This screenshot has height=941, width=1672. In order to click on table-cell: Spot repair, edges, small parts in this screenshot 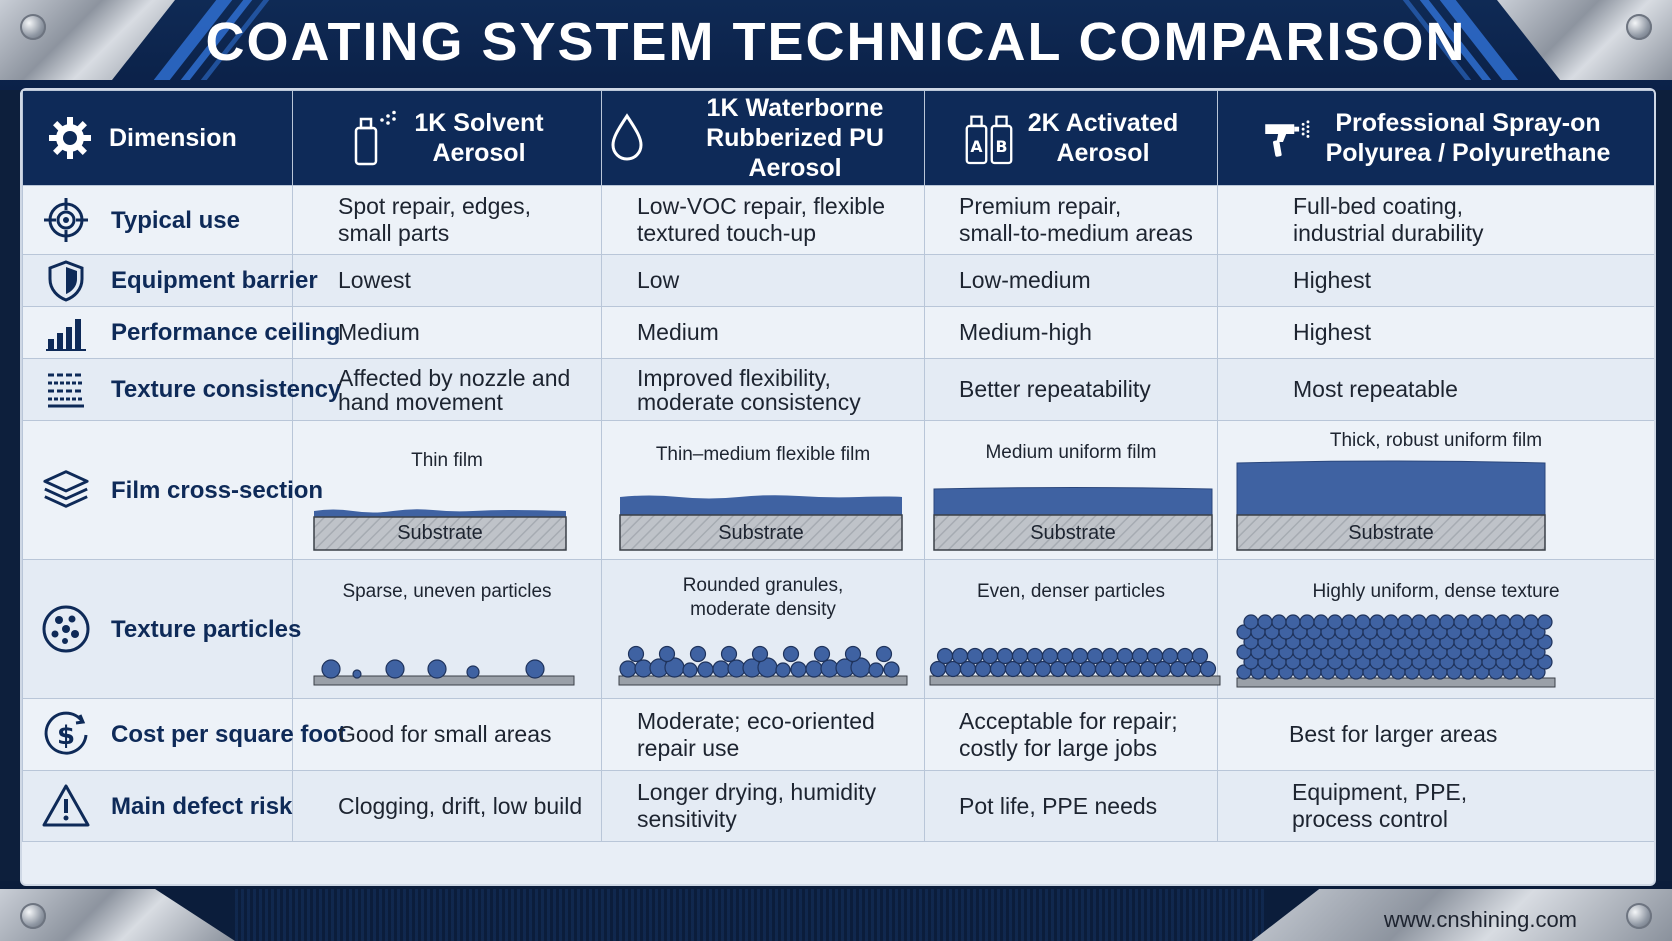, I will do `click(447, 220)`.